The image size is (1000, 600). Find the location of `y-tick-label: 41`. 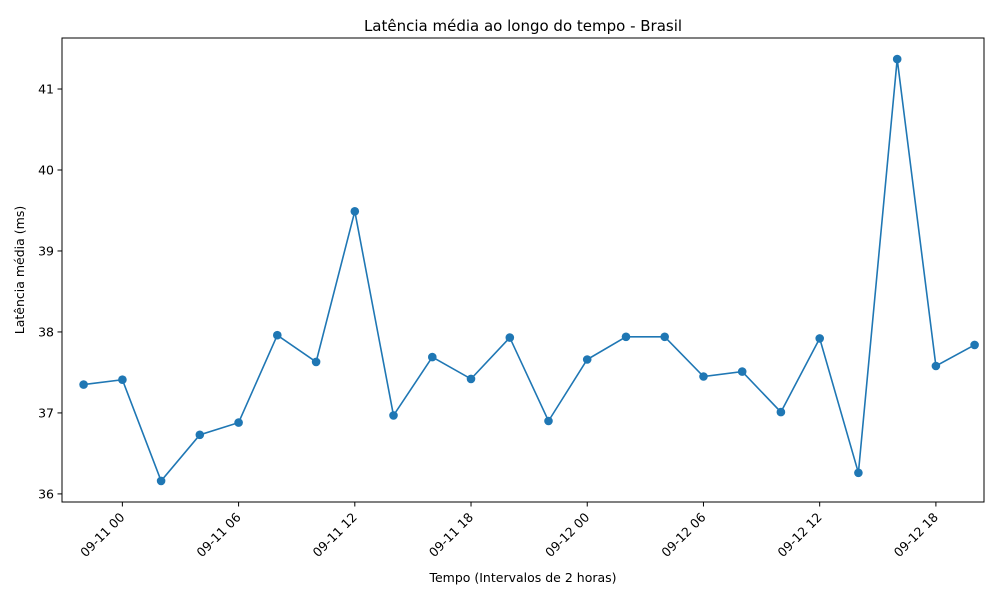

y-tick-label: 41 is located at coordinates (46, 89).